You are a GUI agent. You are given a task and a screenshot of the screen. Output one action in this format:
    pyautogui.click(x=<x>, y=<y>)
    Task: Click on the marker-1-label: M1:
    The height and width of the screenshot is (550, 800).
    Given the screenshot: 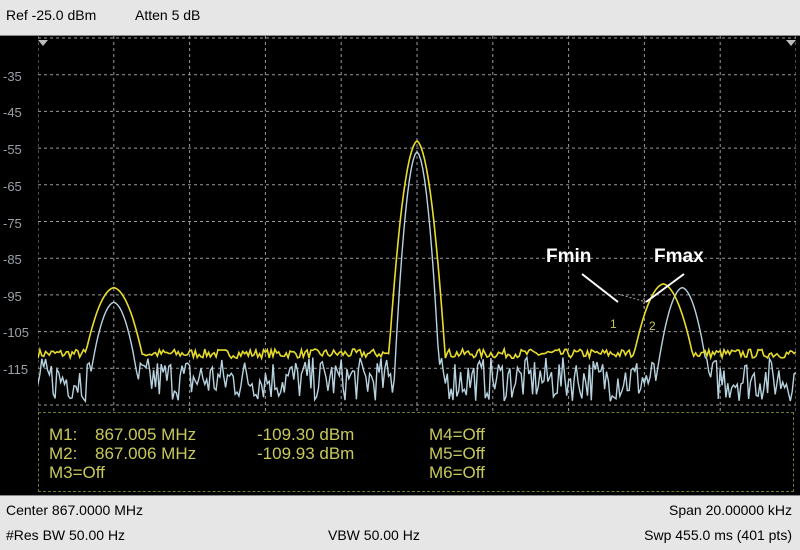 What is the action you would take?
    pyautogui.click(x=63, y=434)
    